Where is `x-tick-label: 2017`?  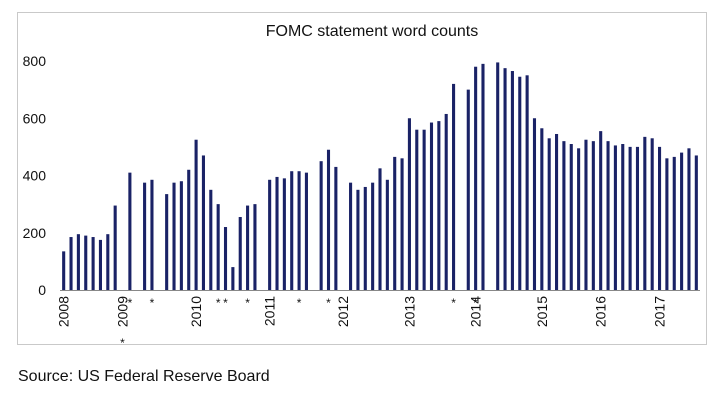
x-tick-label: 2017 is located at coordinates (660, 311).